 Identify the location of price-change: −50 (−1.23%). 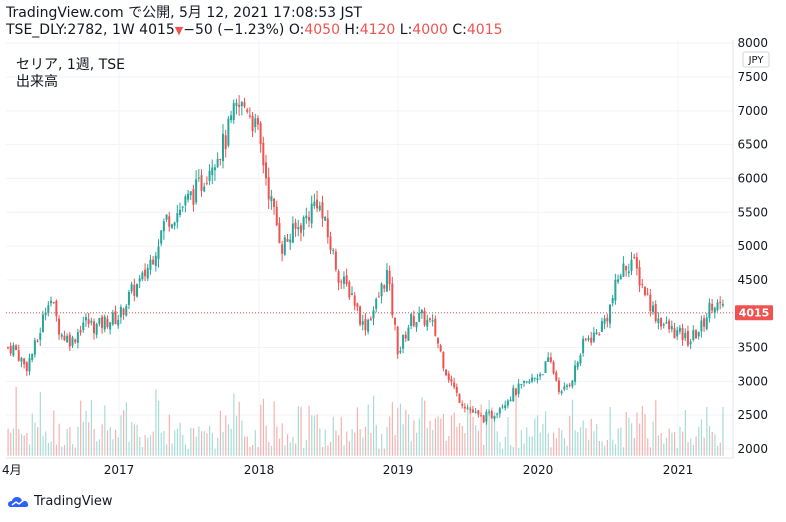
(234, 30).